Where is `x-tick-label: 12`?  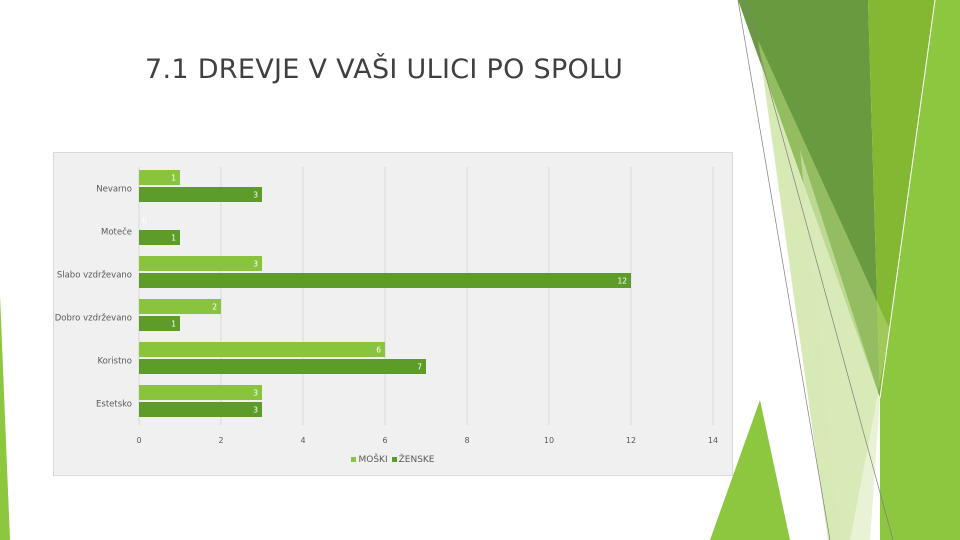 x-tick-label: 12 is located at coordinates (631, 440).